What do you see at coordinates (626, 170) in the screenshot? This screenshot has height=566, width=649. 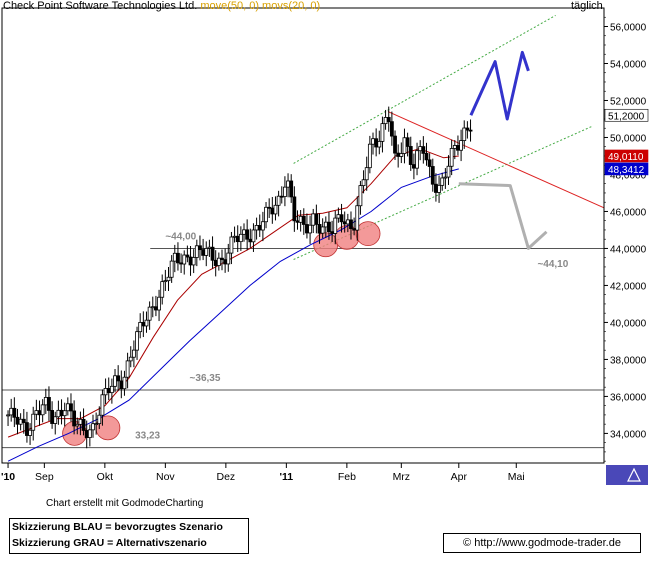 I see `price-label: 48,3412` at bounding box center [626, 170].